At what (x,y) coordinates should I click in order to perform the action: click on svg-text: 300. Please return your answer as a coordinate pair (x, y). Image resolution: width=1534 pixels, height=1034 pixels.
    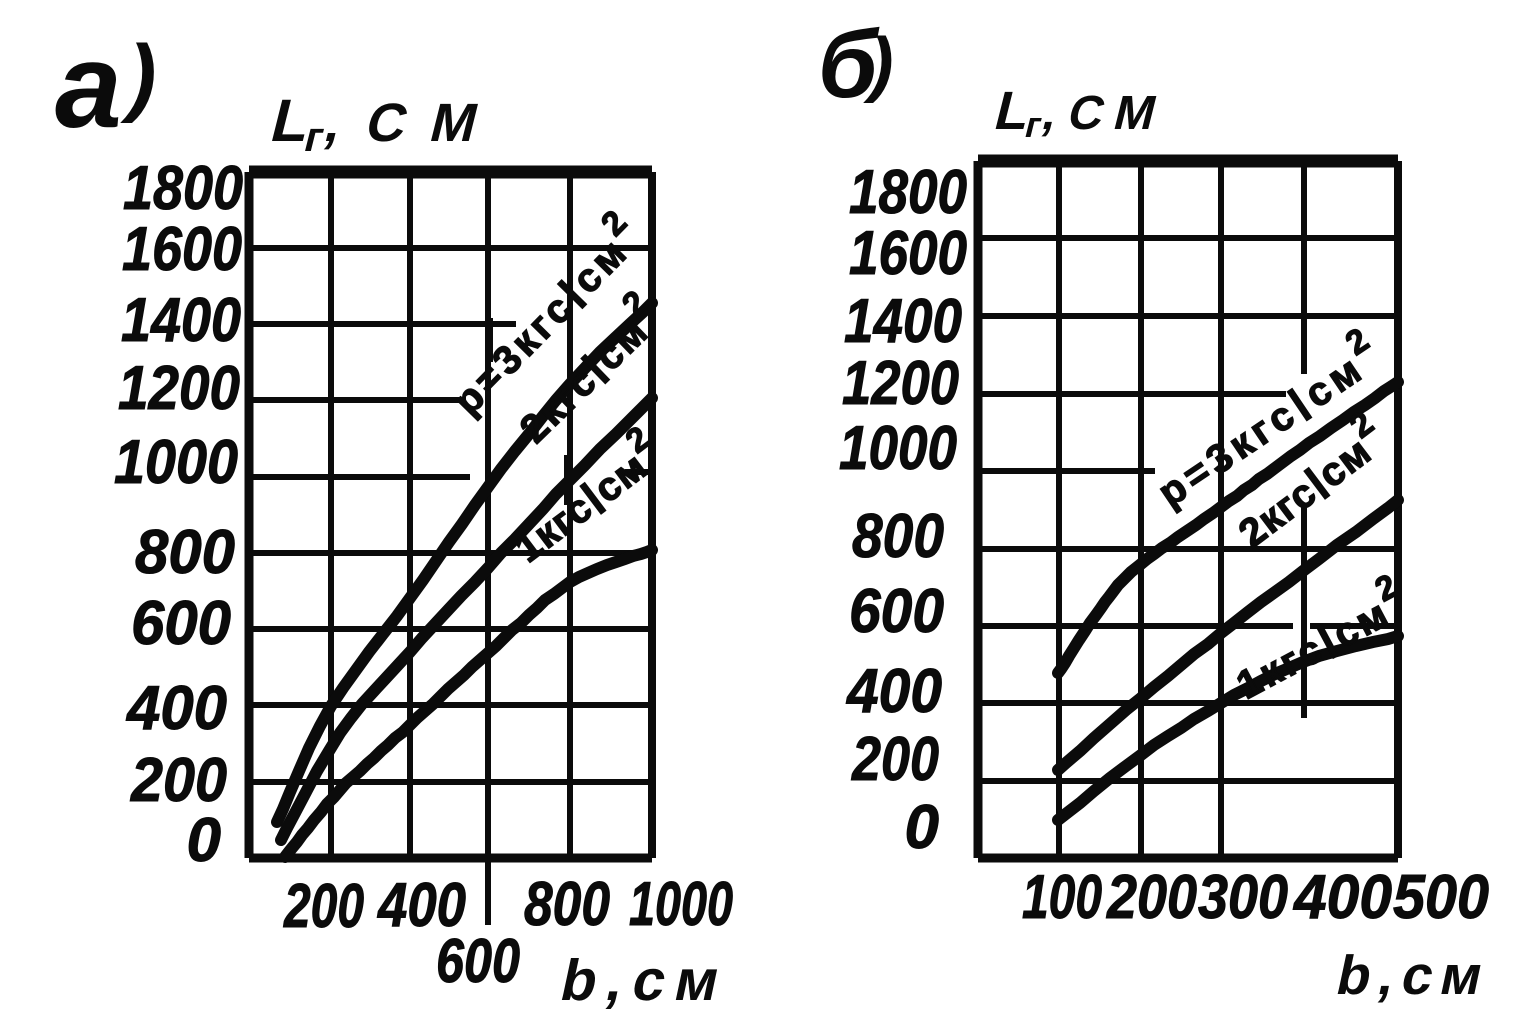
    Looking at the image, I should click on (1243, 897).